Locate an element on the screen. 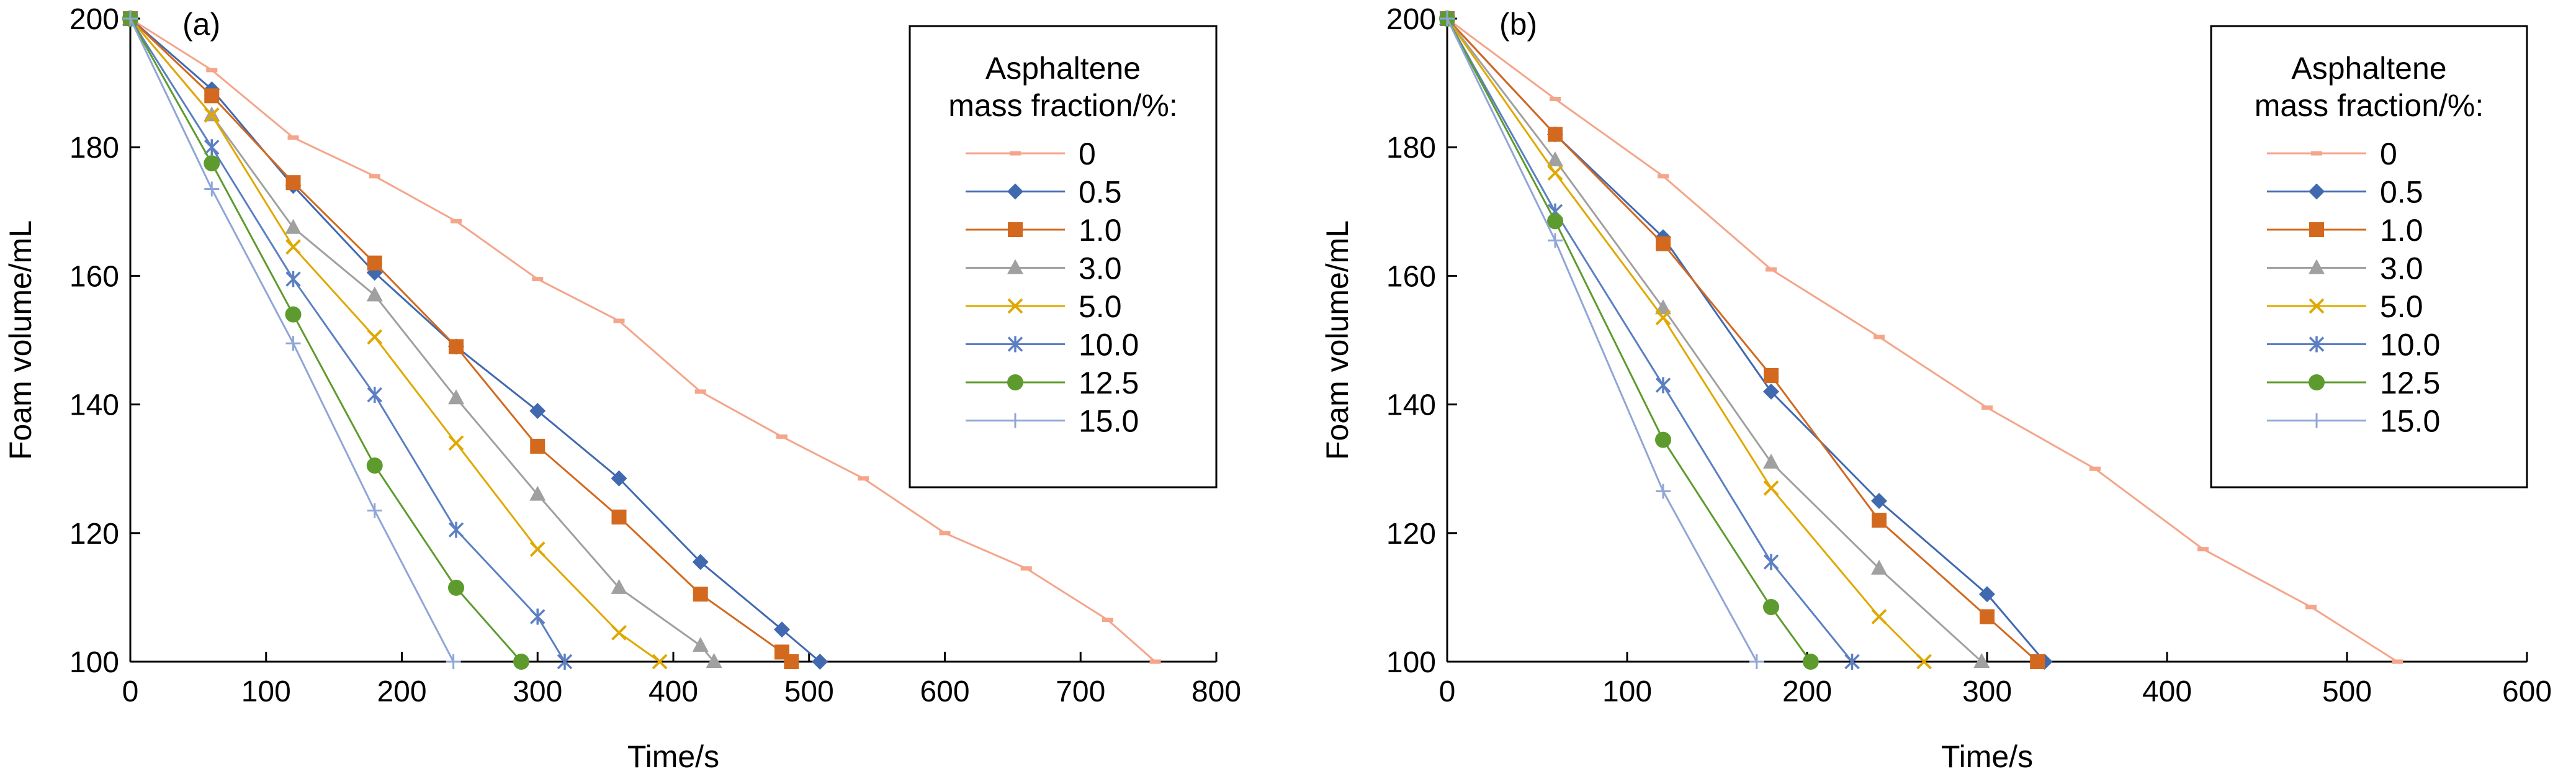 This screenshot has height=779, width=2576. x-tick-label: 500 is located at coordinates (809, 691).